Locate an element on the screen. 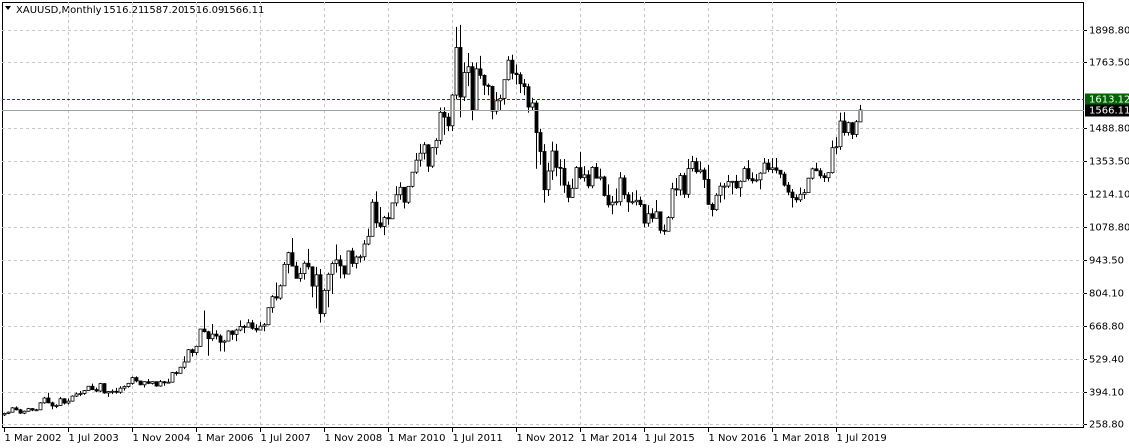 This screenshot has width=1129, height=448. last-open: 1516.21 is located at coordinates (123, 10).